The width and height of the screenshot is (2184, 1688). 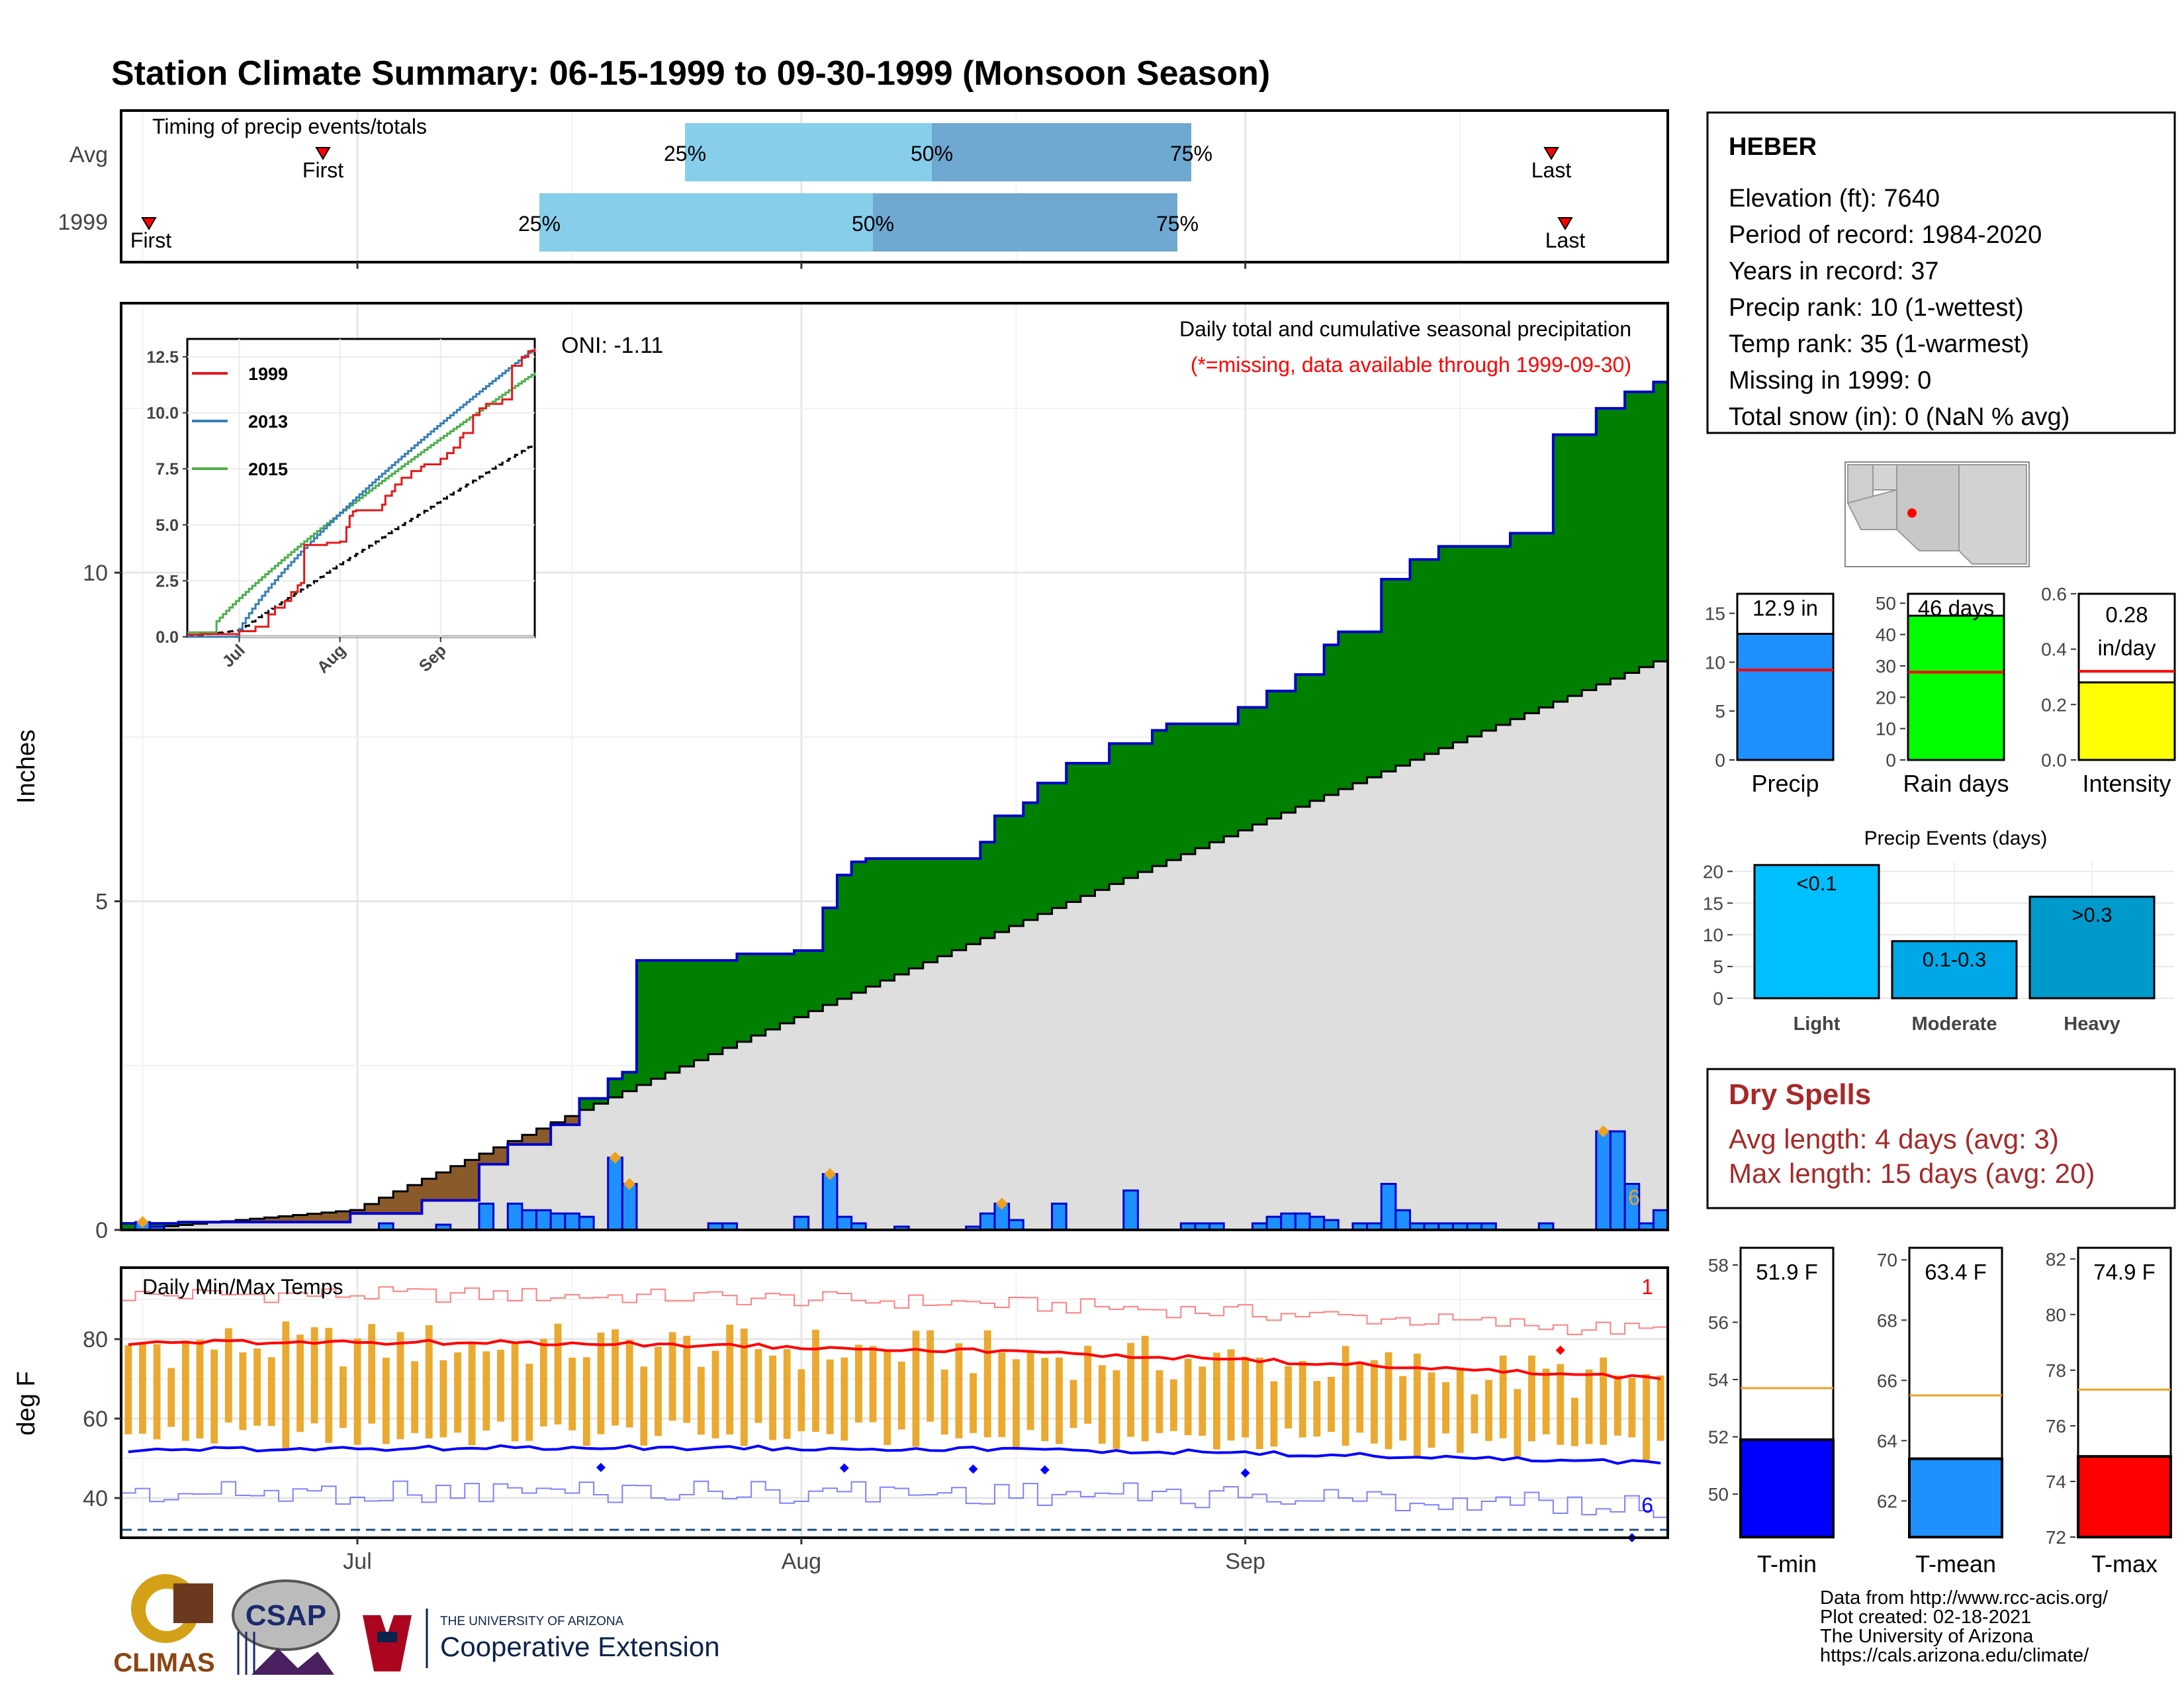 What do you see at coordinates (1955, 1497) in the screenshot?
I see `temp-bar-t-mean` at bounding box center [1955, 1497].